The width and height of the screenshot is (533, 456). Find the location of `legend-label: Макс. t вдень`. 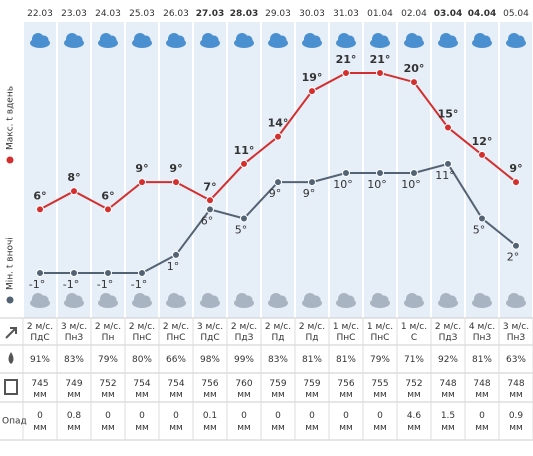

legend-label: Макс. t вдень is located at coordinates (11, 118).